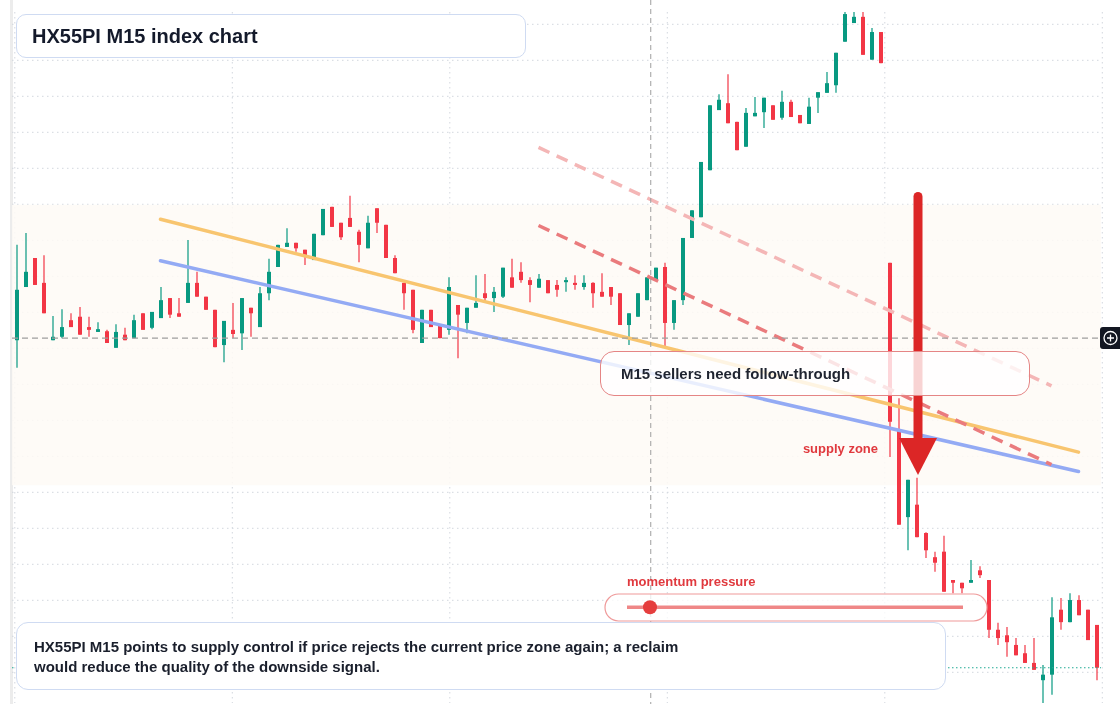  I want to click on annotation: HX55PI M15 points to supply control if price rejects the current price zone again; a reclaim would reduce the quality of the downside signal., so click(357, 657).